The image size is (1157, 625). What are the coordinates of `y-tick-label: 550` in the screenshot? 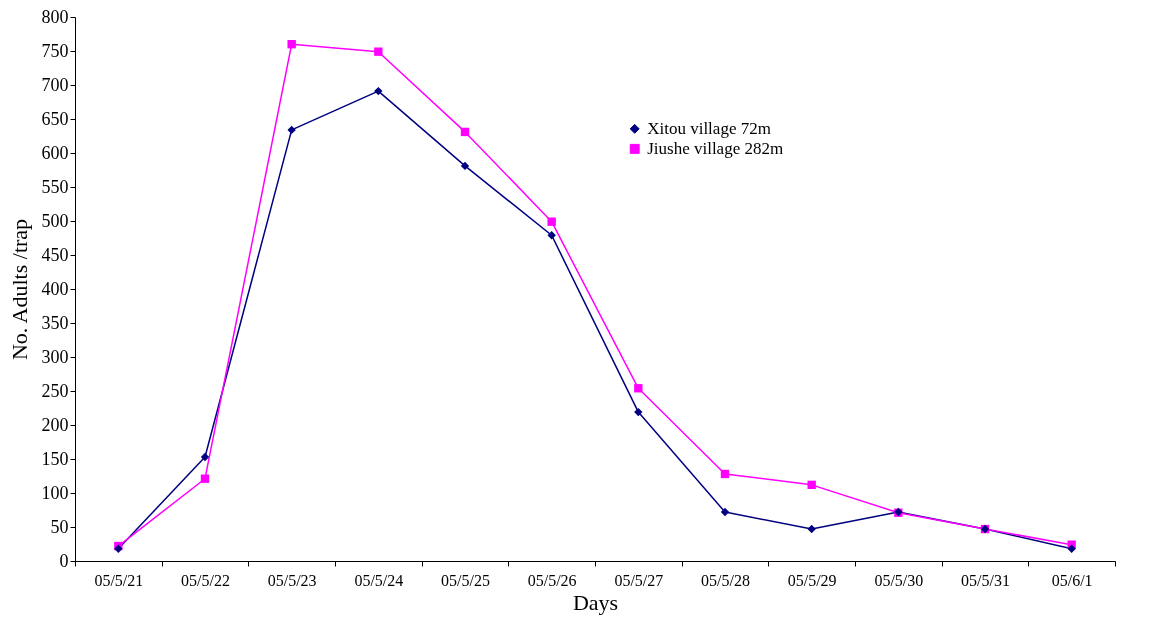 It's located at (55, 186).